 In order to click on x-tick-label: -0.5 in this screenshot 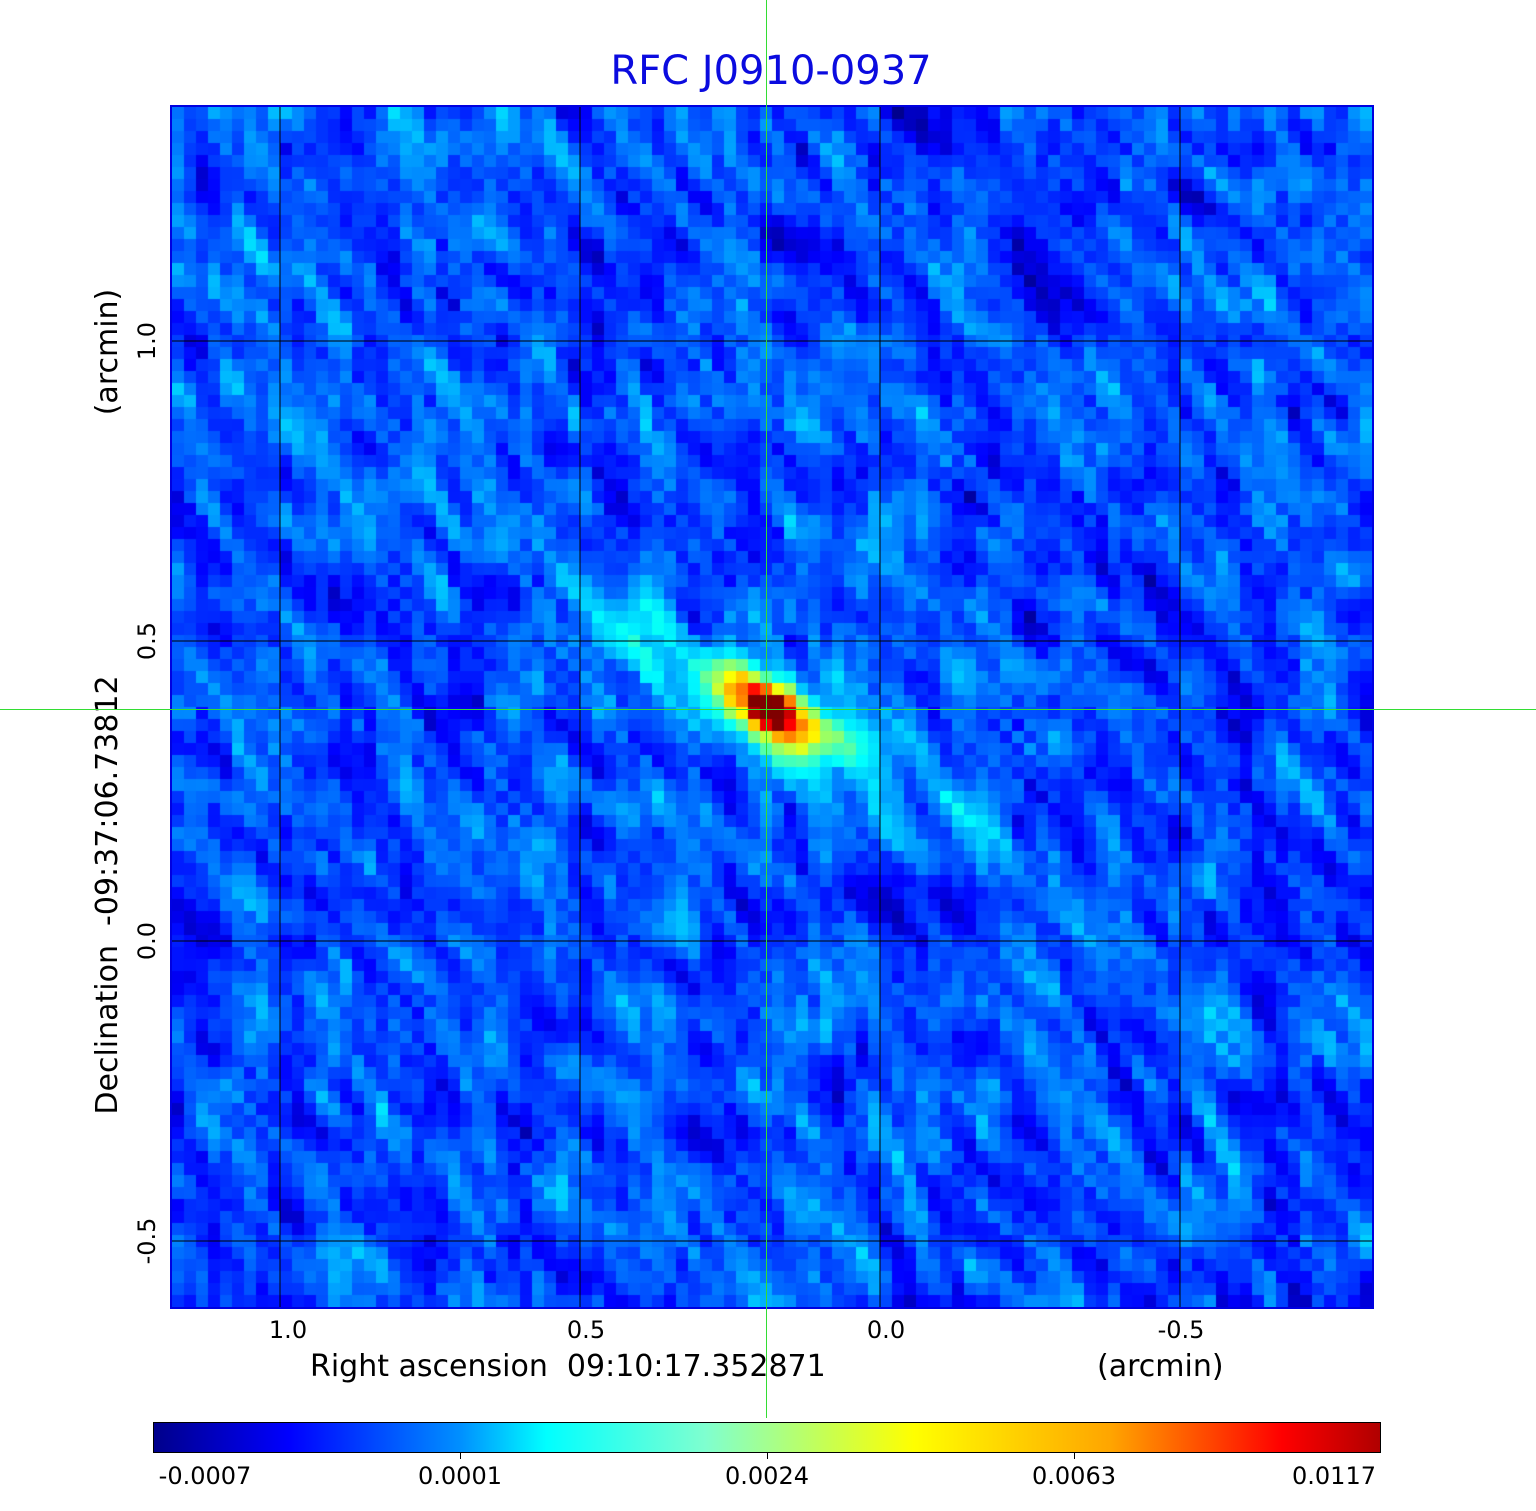, I will do `click(1181, 1330)`.